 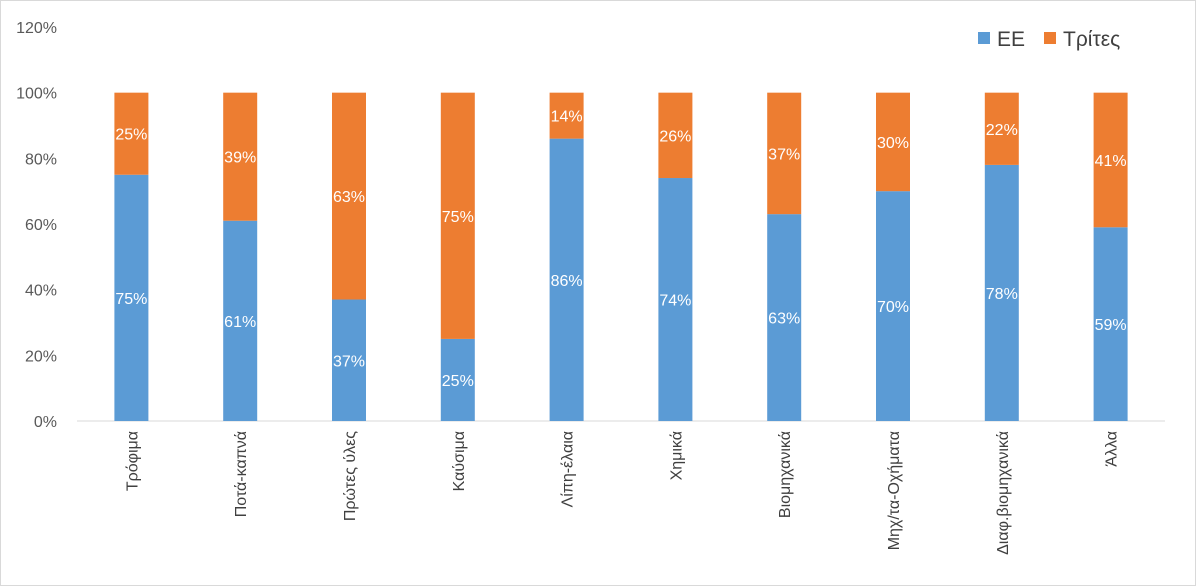 I want to click on legend-swatch-ee, so click(x=984, y=38).